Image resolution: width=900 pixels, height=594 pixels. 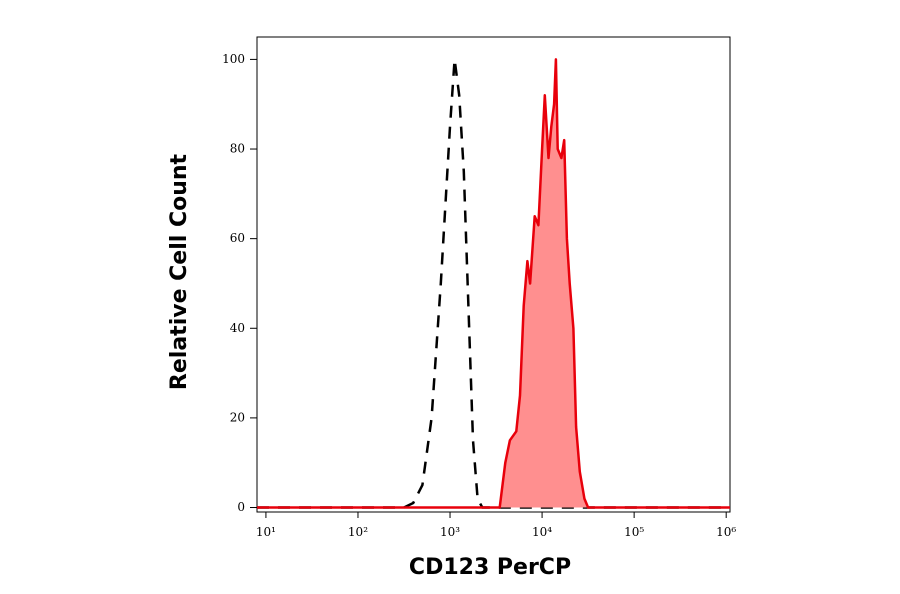 I want to click on x-axis-title: CD123 PerCP, so click(x=490, y=567).